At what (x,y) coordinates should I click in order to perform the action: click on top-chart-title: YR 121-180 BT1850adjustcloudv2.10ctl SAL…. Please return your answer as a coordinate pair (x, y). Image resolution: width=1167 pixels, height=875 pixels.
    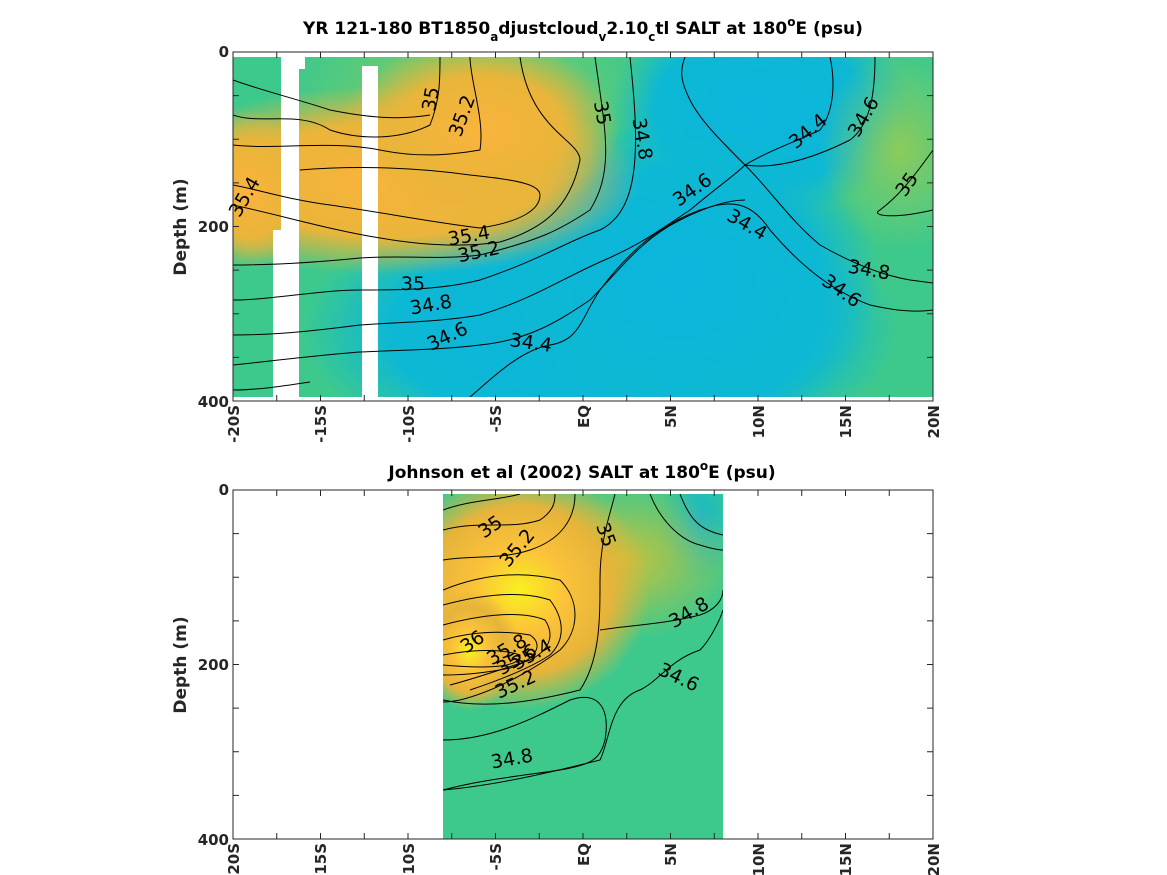
    Looking at the image, I should click on (582, 29).